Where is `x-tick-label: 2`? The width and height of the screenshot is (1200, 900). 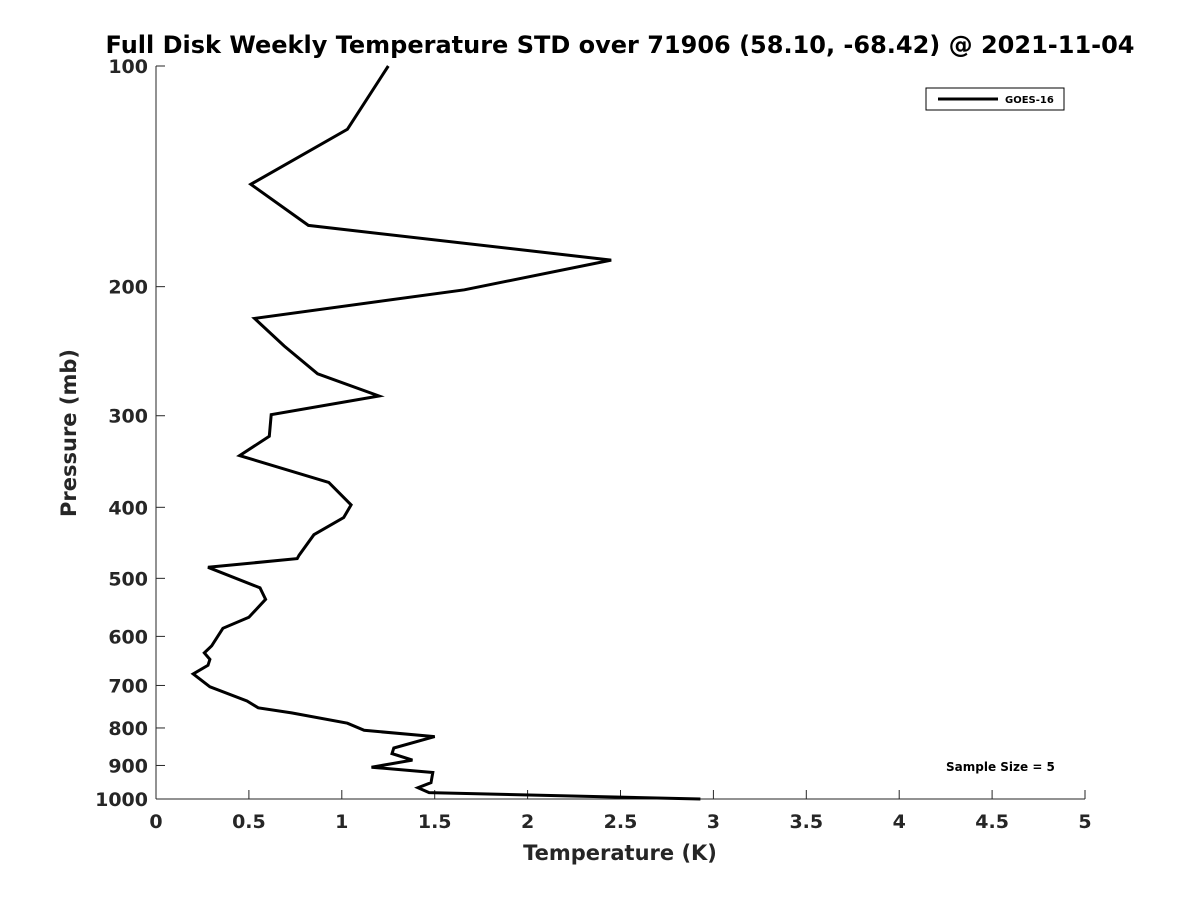
x-tick-label: 2 is located at coordinates (527, 822).